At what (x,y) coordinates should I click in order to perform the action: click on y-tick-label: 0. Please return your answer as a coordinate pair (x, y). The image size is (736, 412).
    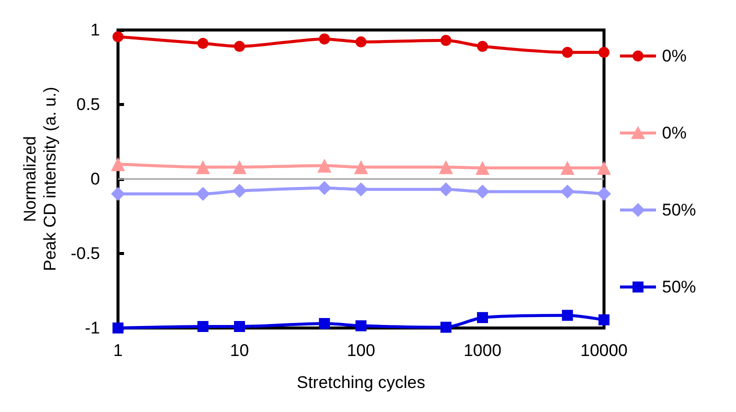
    Looking at the image, I should click on (95, 179).